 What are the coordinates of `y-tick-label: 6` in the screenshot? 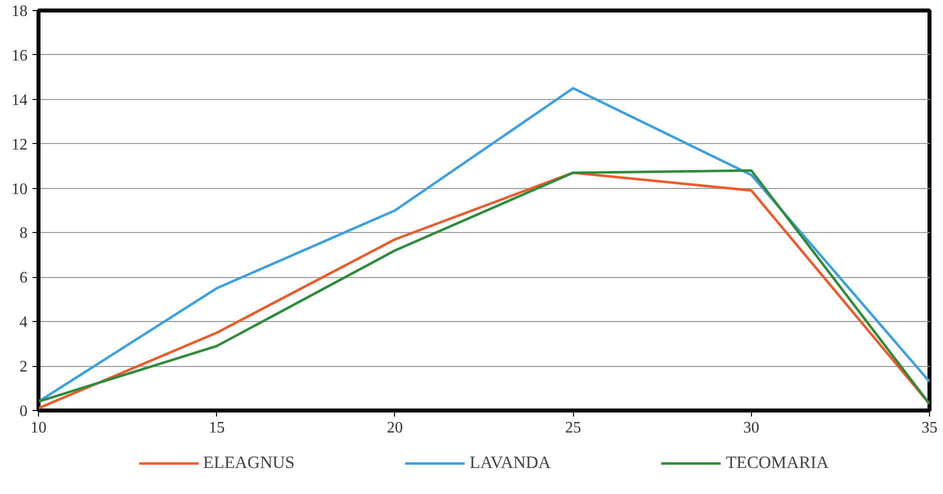 It's located at (24, 278).